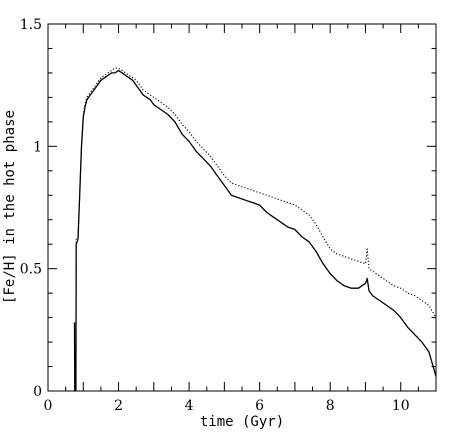 This screenshot has width=460, height=437. What do you see at coordinates (401, 406) in the screenshot?
I see `x-tick-label: 10` at bounding box center [401, 406].